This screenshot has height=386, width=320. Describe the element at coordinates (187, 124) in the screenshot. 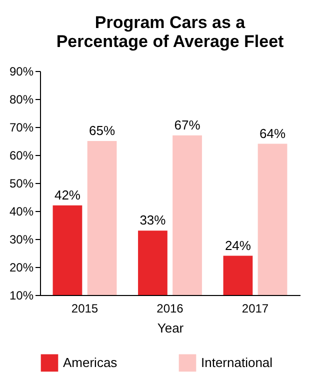

I see `data-label: 67%` at that location.